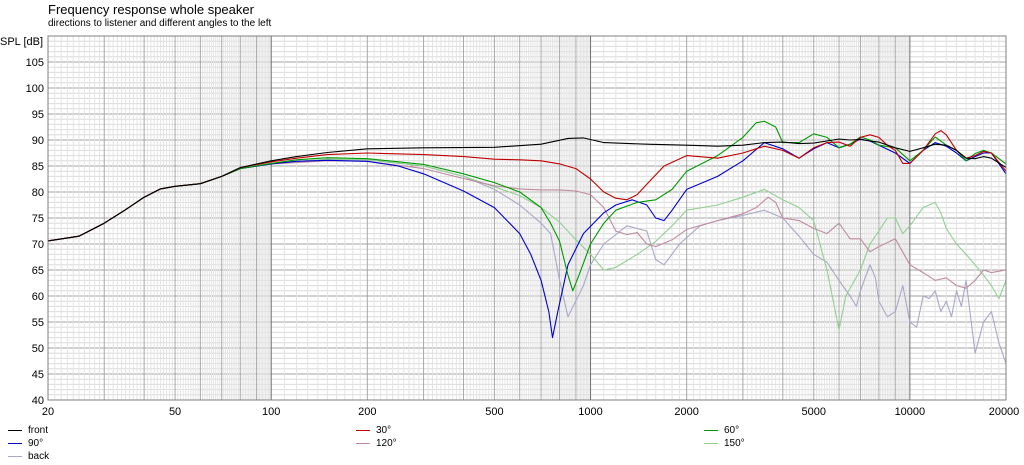  Describe the element at coordinates (38, 193) in the screenshot. I see `y-tick-label: 80` at that location.